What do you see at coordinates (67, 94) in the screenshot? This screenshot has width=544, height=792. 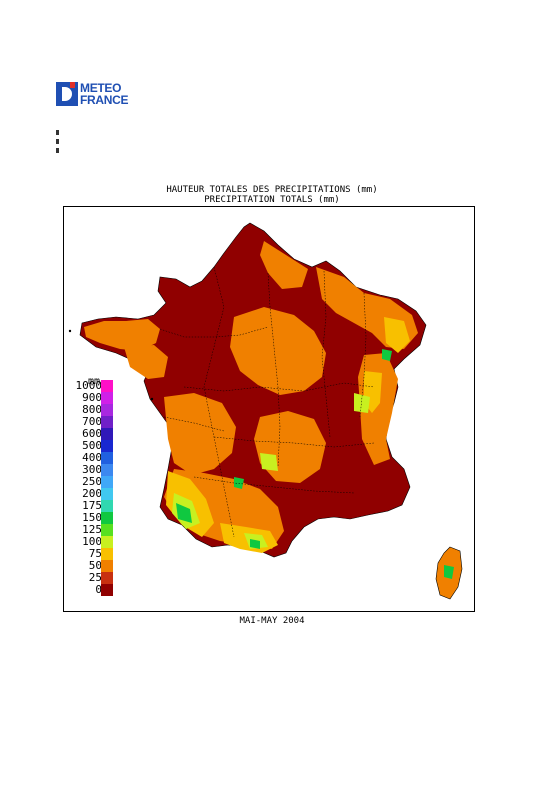 I see `meteo-france-emblem-icon` at bounding box center [67, 94].